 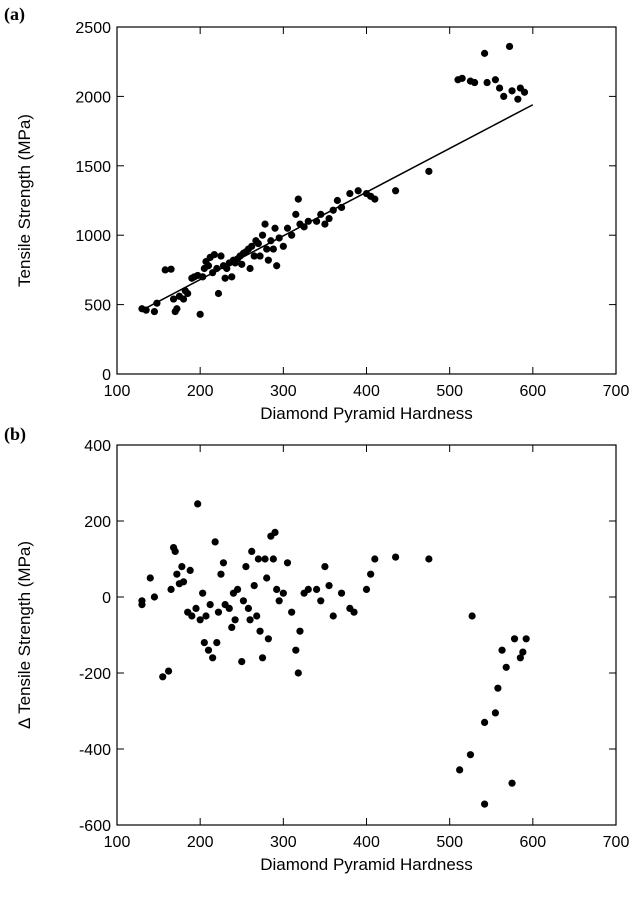 I want to click on x-axis-label: Diamond Pyramid Hardness, so click(x=366, y=864).